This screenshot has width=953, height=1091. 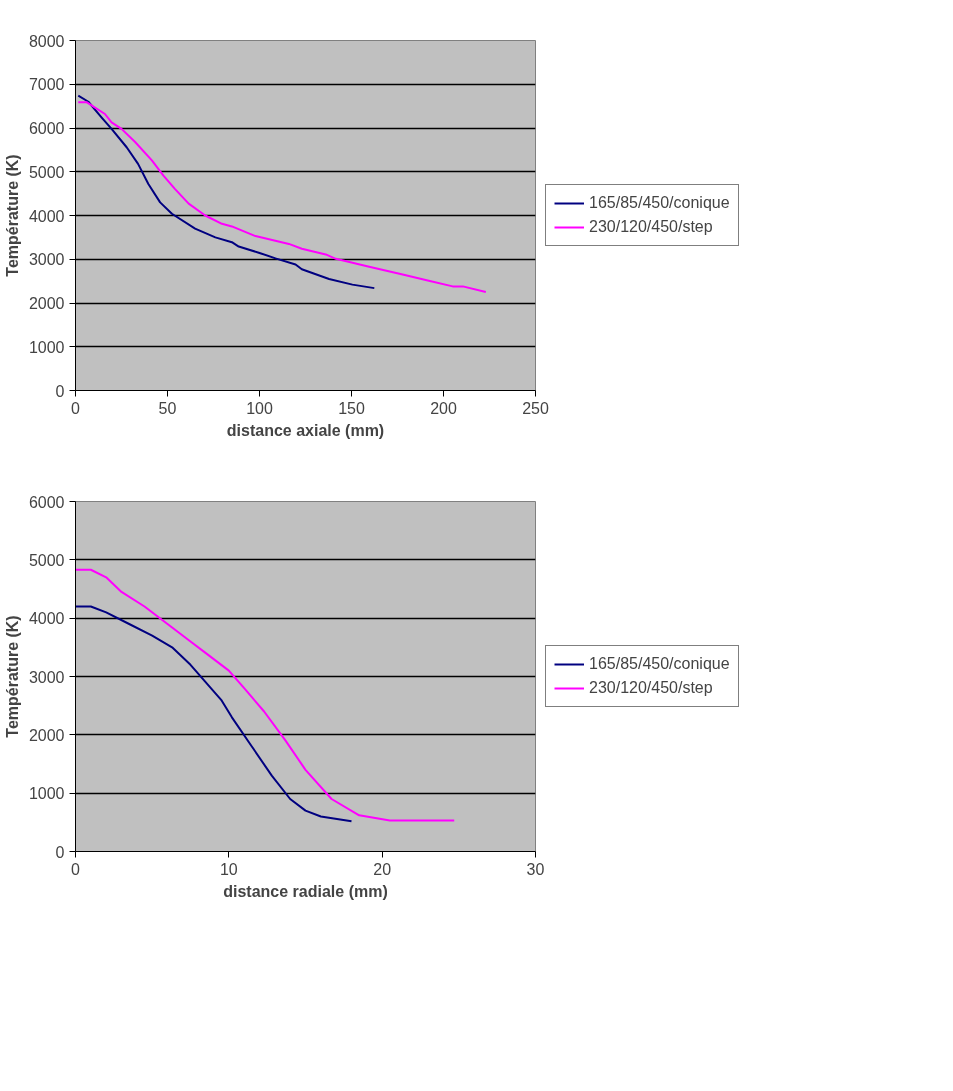 I want to click on x-tick-label: 30, so click(x=535, y=869).